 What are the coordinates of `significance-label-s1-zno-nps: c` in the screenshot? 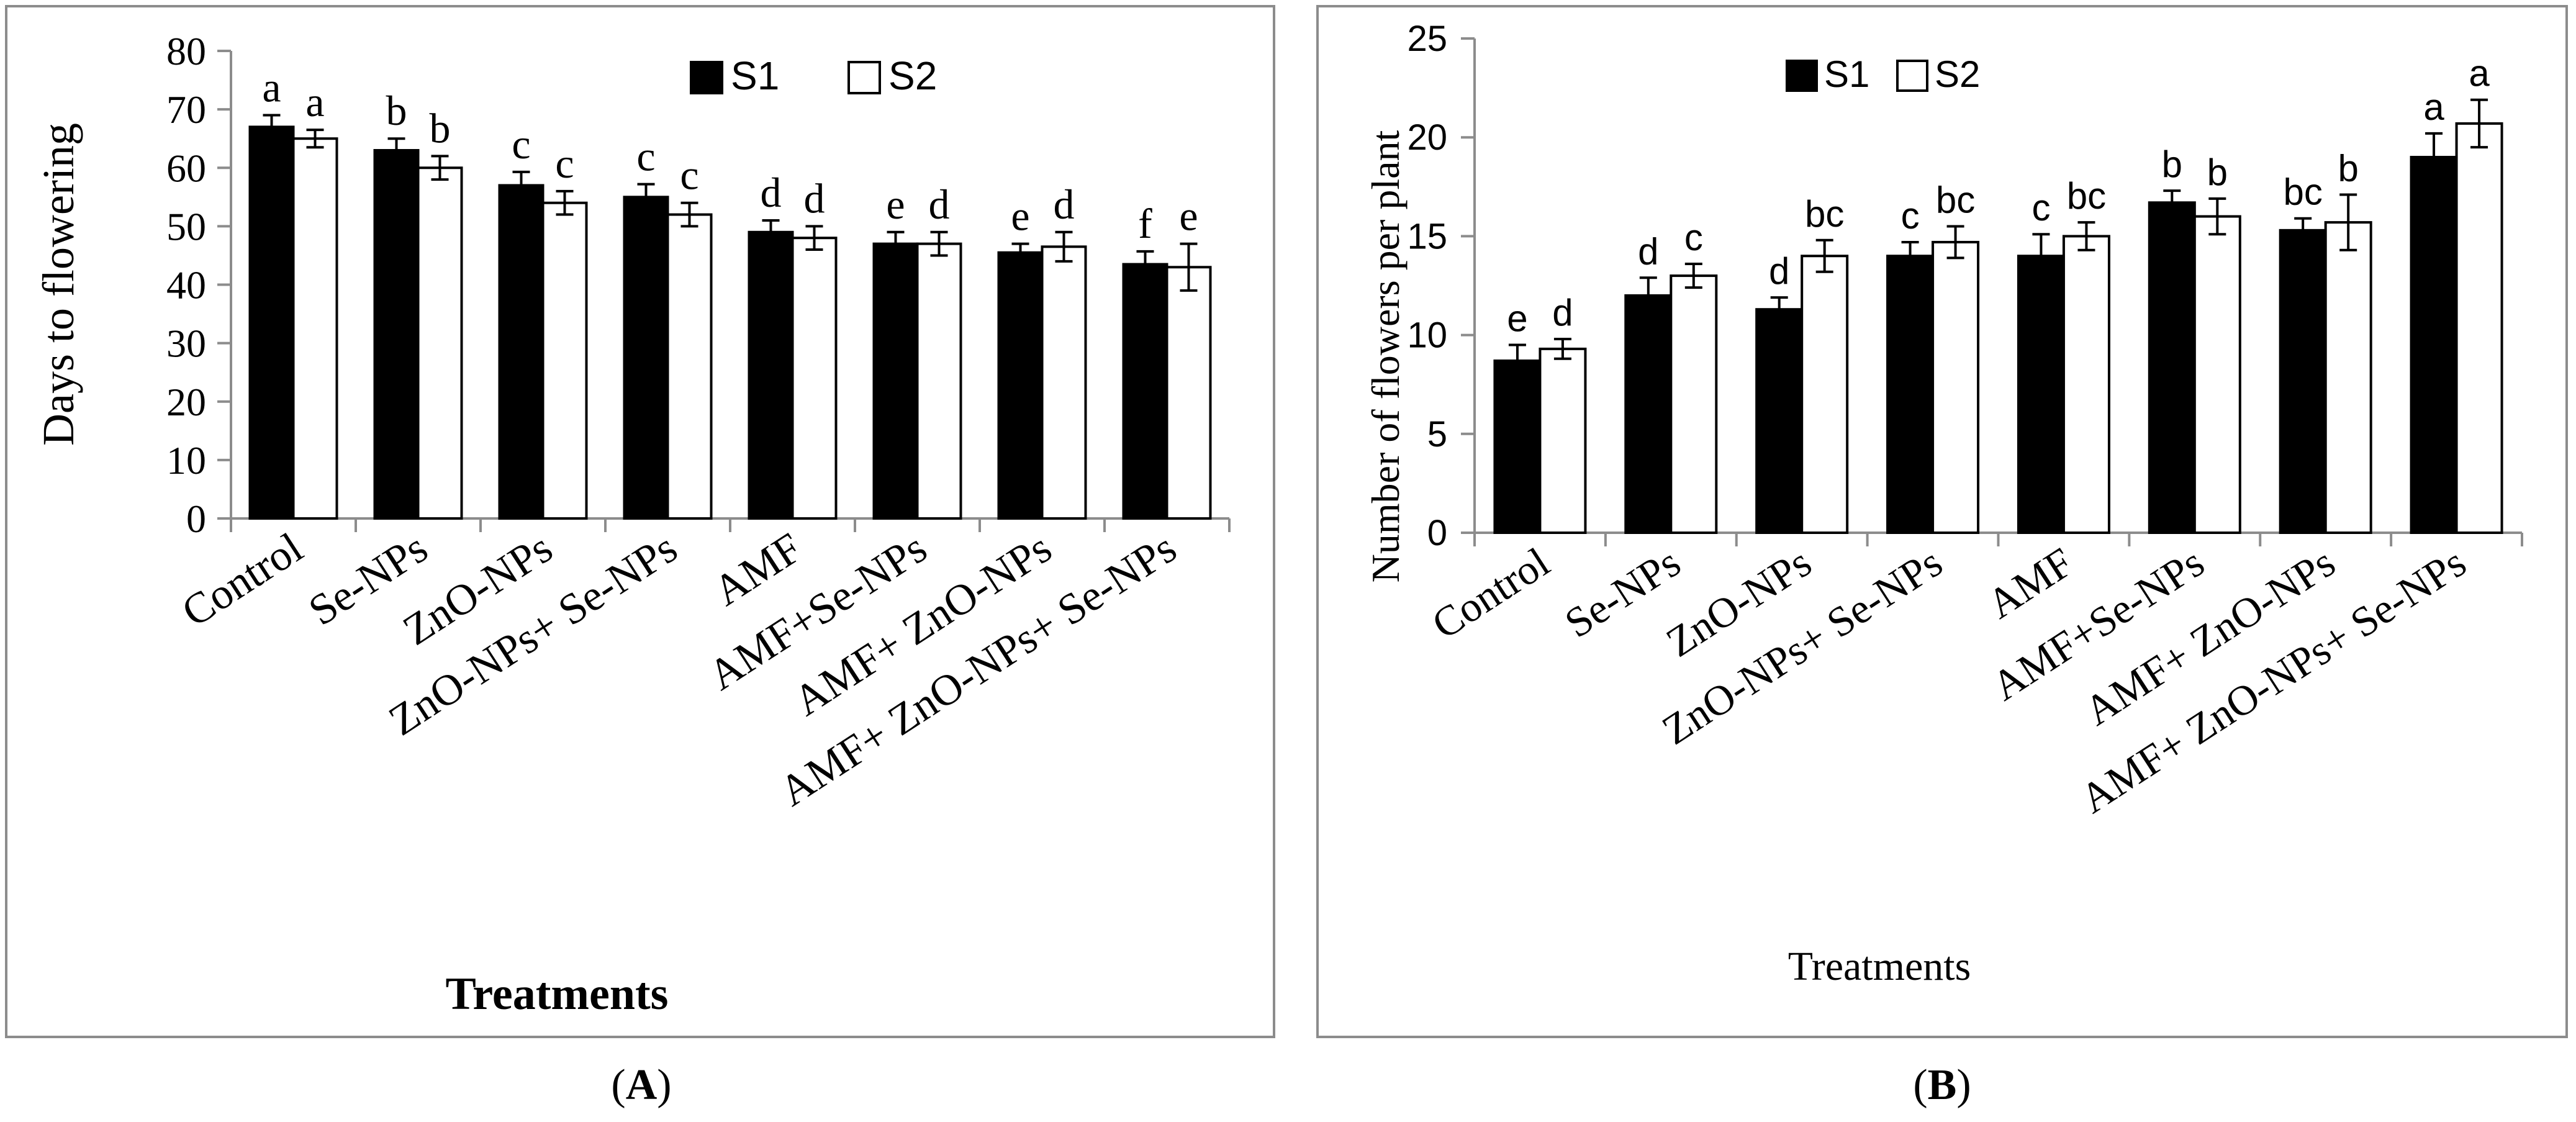 It's located at (521, 144).